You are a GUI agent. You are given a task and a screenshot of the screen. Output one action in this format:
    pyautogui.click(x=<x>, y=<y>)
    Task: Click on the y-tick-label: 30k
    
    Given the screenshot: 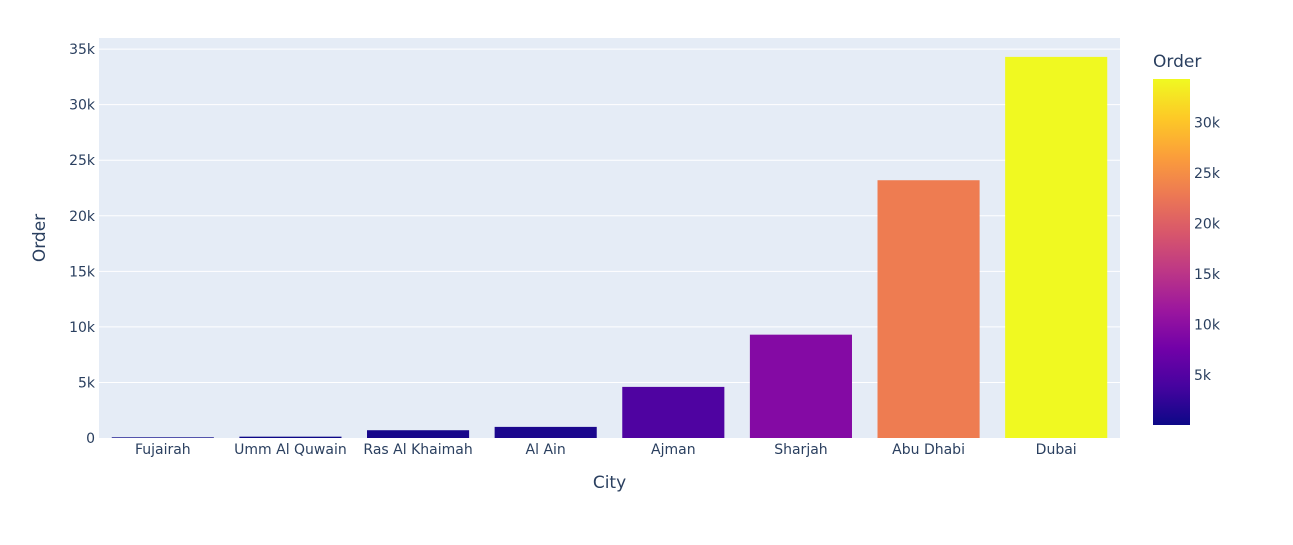 What is the action you would take?
    pyautogui.click(x=82, y=106)
    